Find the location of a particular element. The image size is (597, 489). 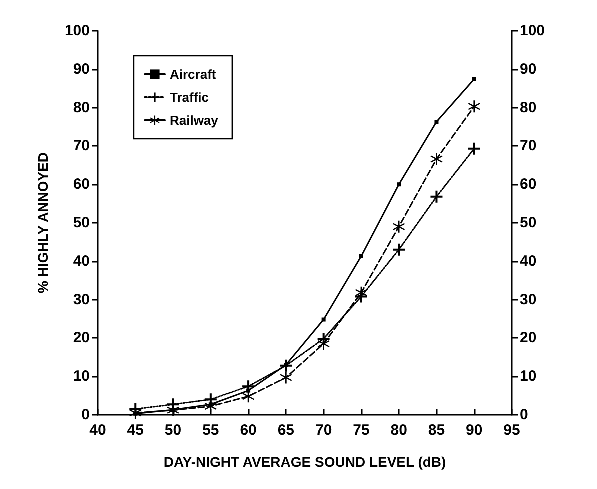

y2-tick-label: 90 is located at coordinates (528, 69).